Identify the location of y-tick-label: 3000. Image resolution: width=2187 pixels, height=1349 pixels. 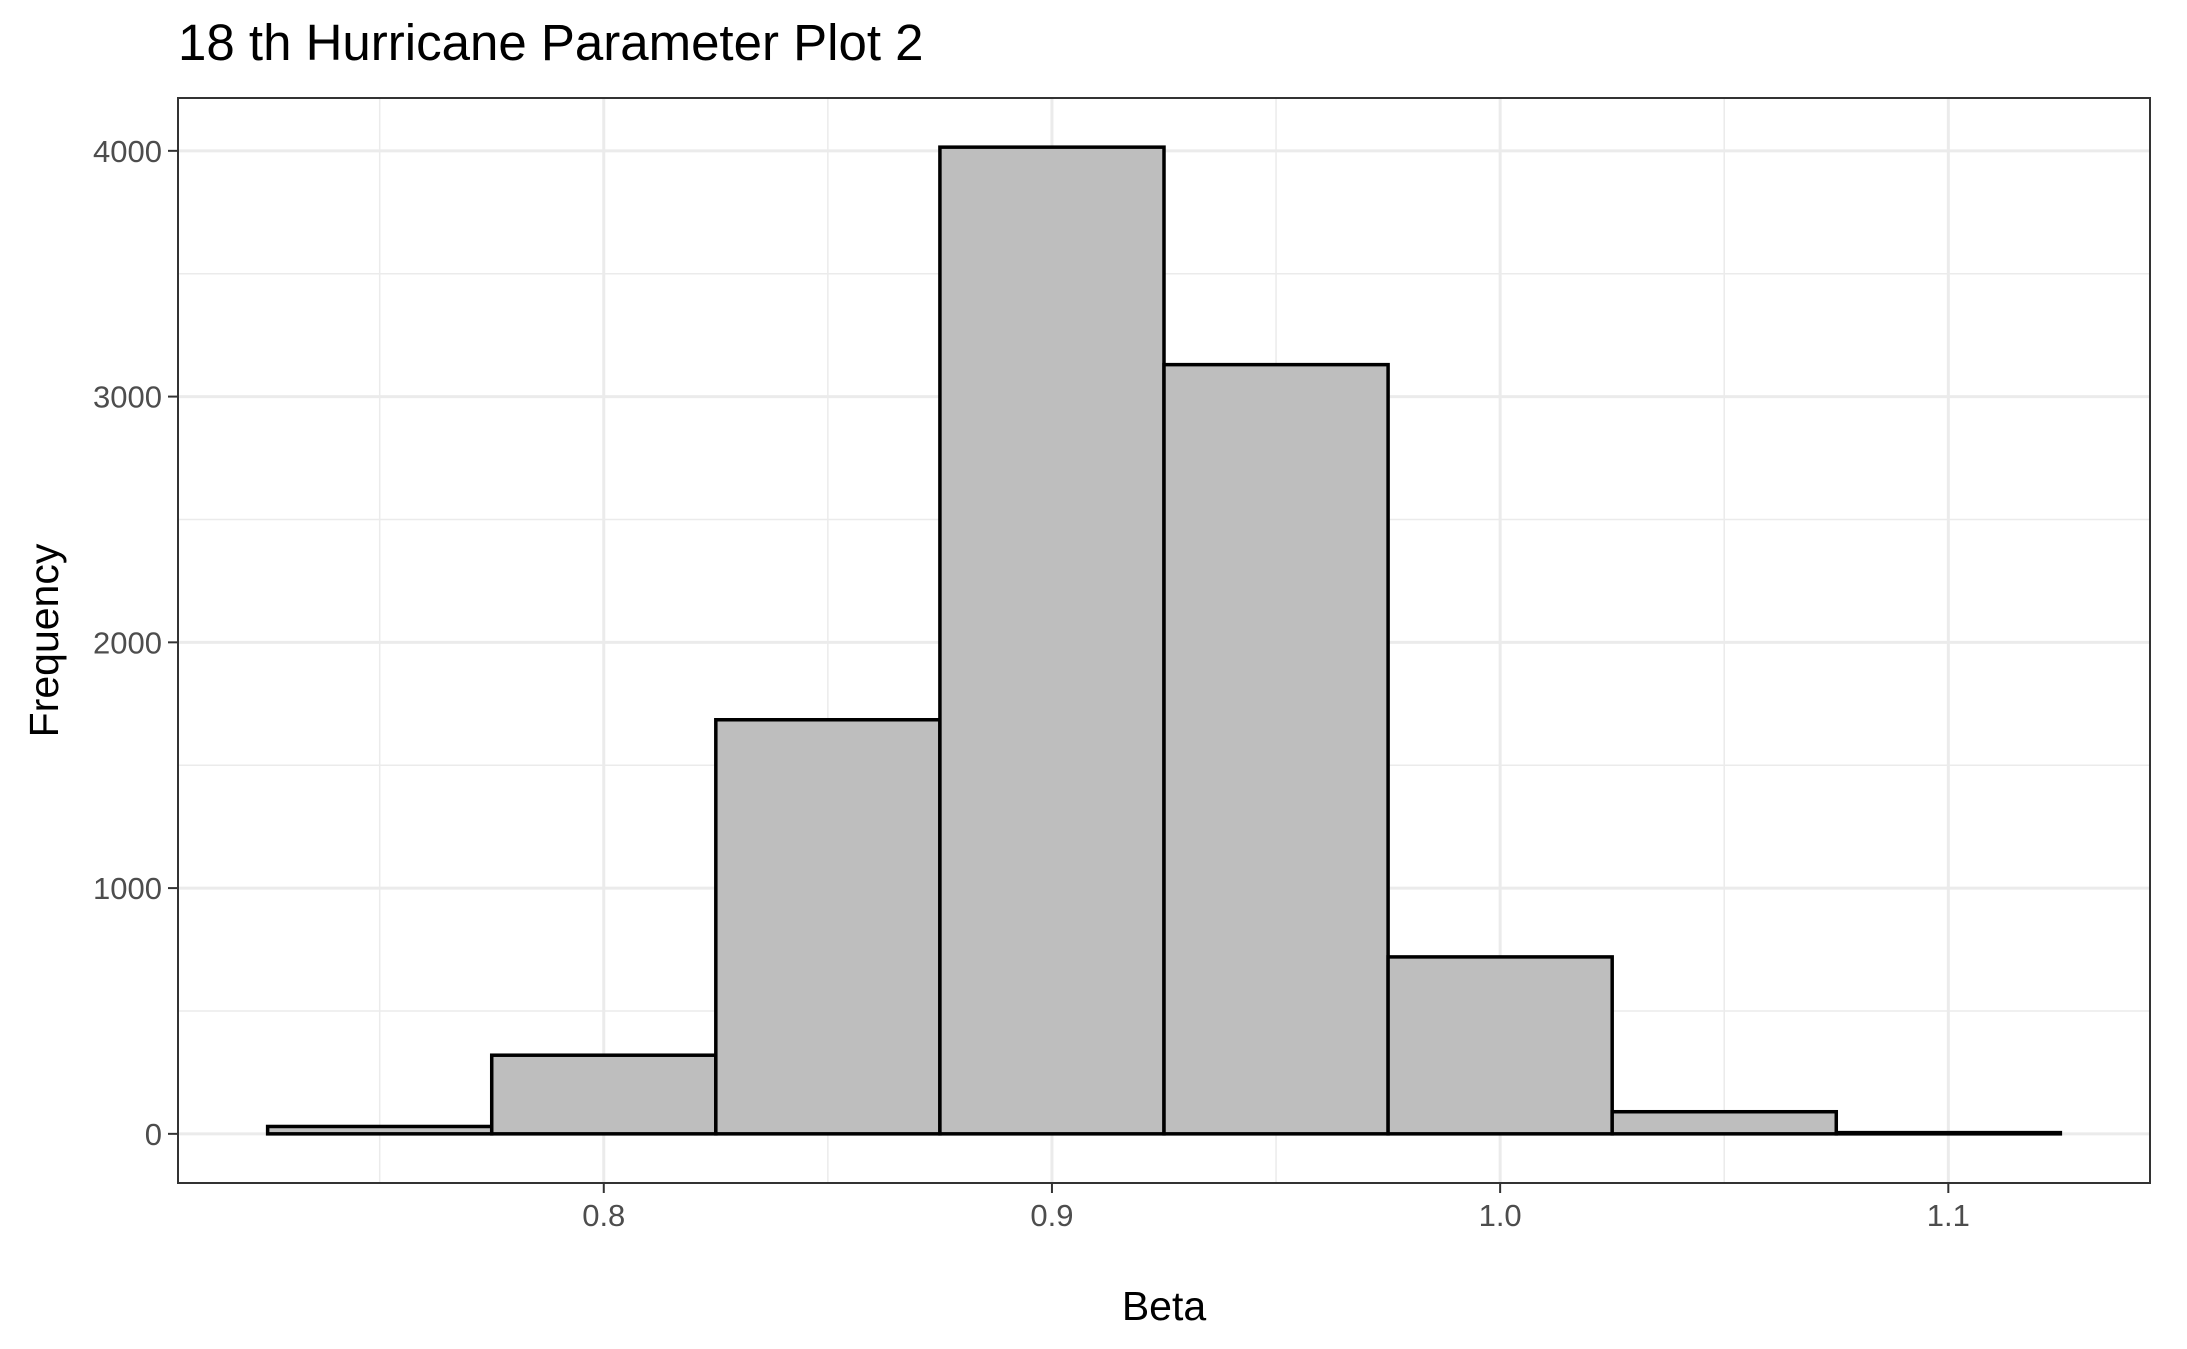
(127, 397).